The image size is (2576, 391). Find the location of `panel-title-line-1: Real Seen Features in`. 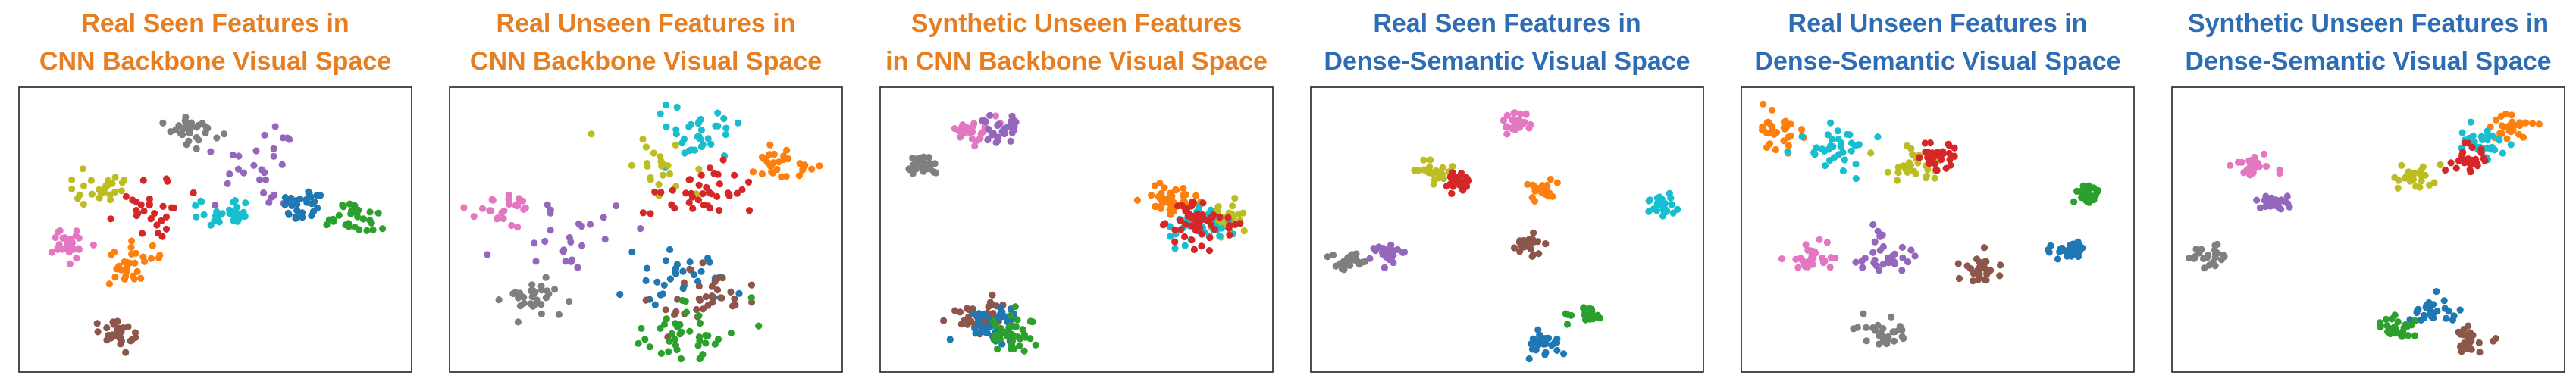

panel-title-line-1: Real Seen Features in is located at coordinates (215, 23).